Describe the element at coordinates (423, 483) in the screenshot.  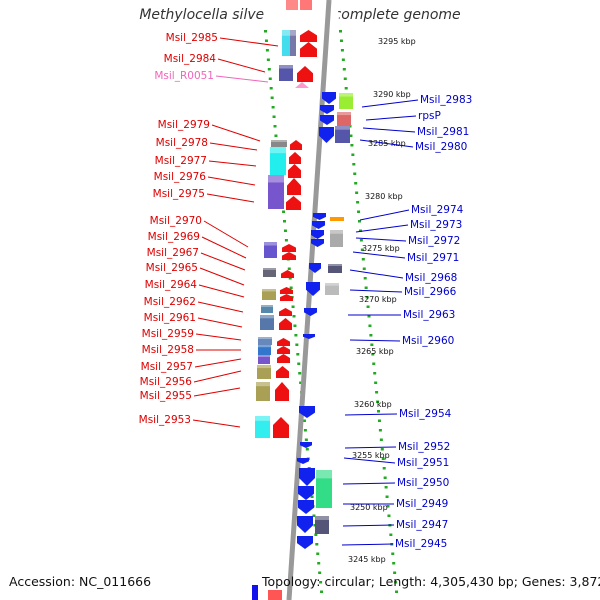
I see `gene-label-msil_2950: Msil_2950` at that location.